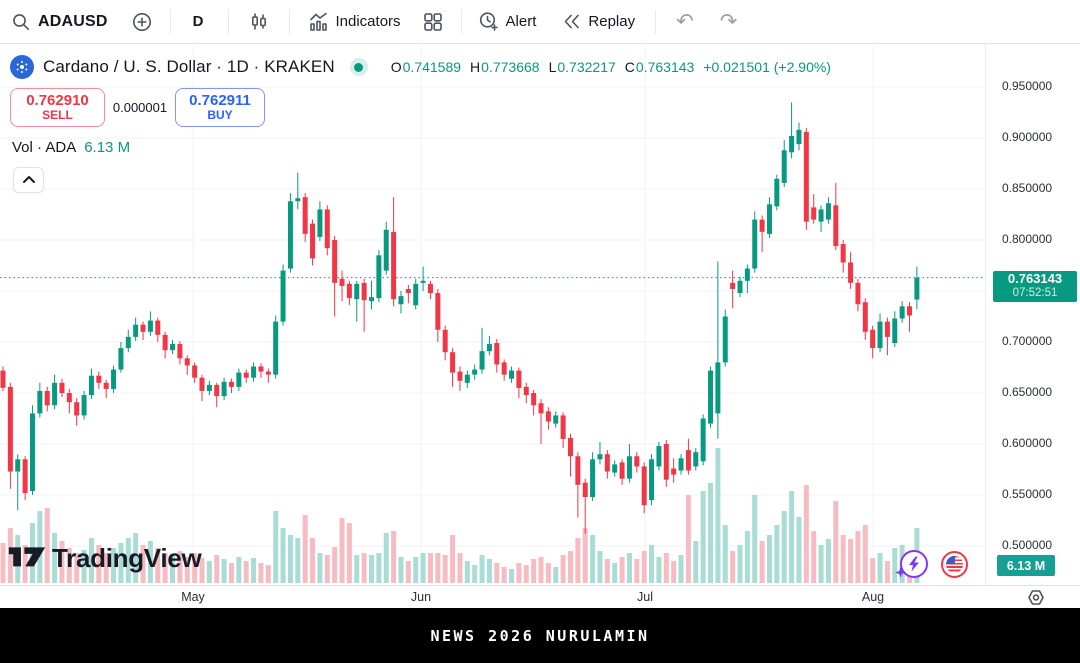 The height and width of the screenshot is (663, 1080). I want to click on candle-style-icon, so click(259, 22).